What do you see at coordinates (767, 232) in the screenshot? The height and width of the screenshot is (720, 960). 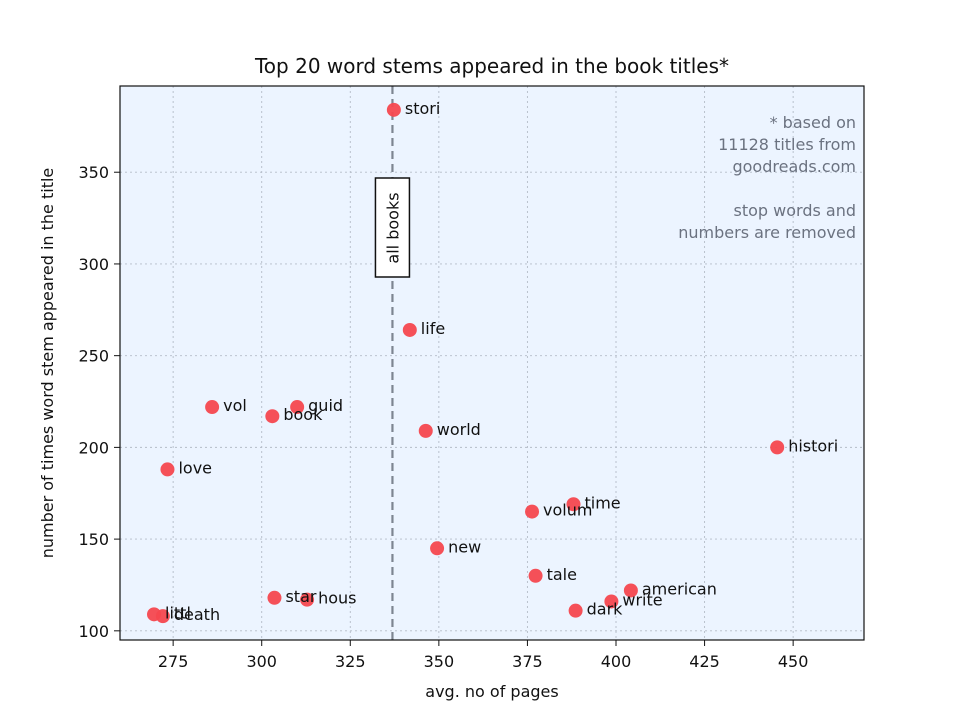 I see `annotation-line: numbers are removed` at bounding box center [767, 232].